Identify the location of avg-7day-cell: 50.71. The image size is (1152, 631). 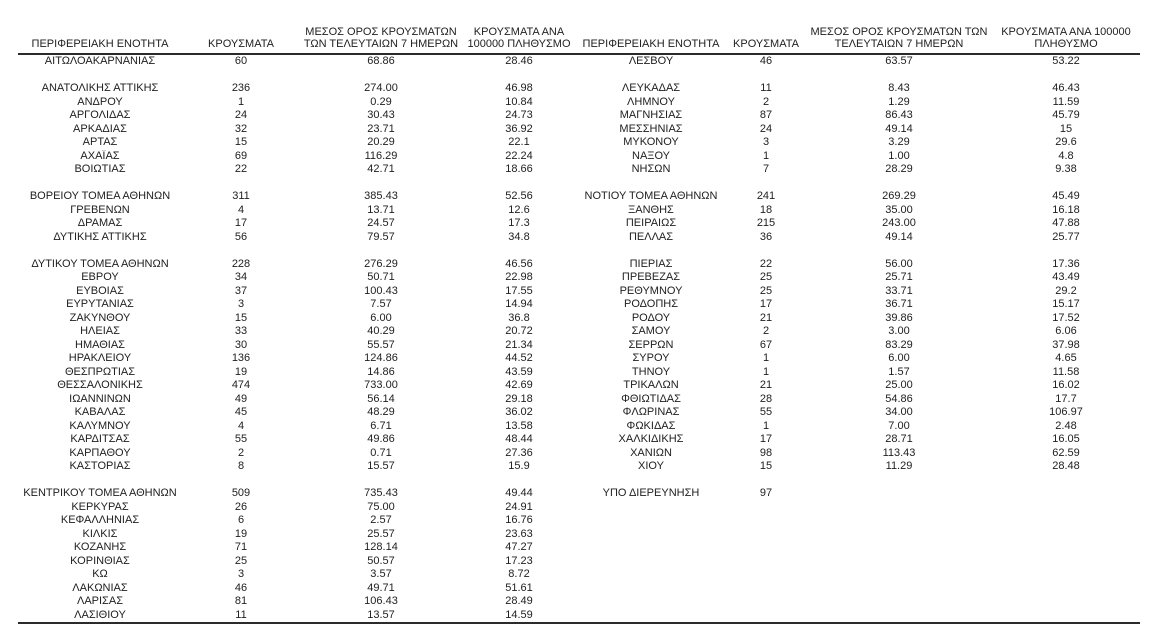
(381, 277).